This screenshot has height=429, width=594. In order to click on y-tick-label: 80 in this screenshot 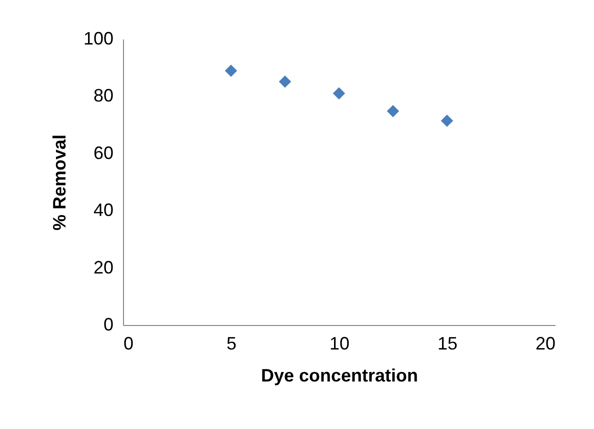, I will do `click(103, 96)`.